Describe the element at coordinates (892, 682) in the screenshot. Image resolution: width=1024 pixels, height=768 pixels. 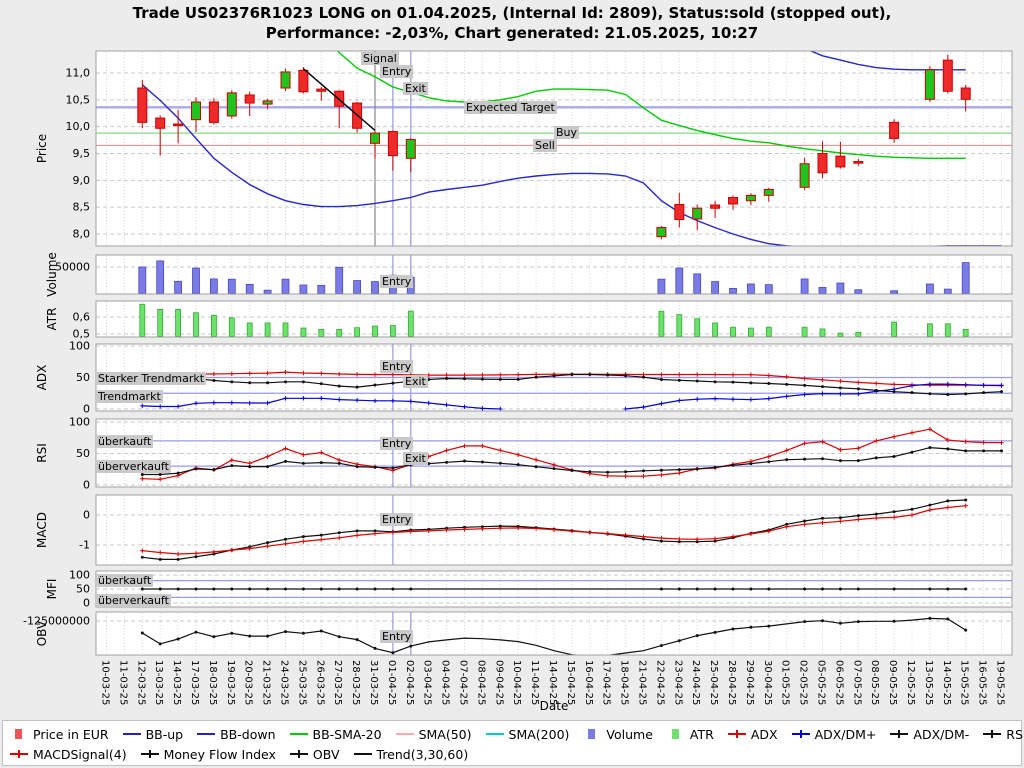
I see `date-tick-label: 09-05-25` at that location.